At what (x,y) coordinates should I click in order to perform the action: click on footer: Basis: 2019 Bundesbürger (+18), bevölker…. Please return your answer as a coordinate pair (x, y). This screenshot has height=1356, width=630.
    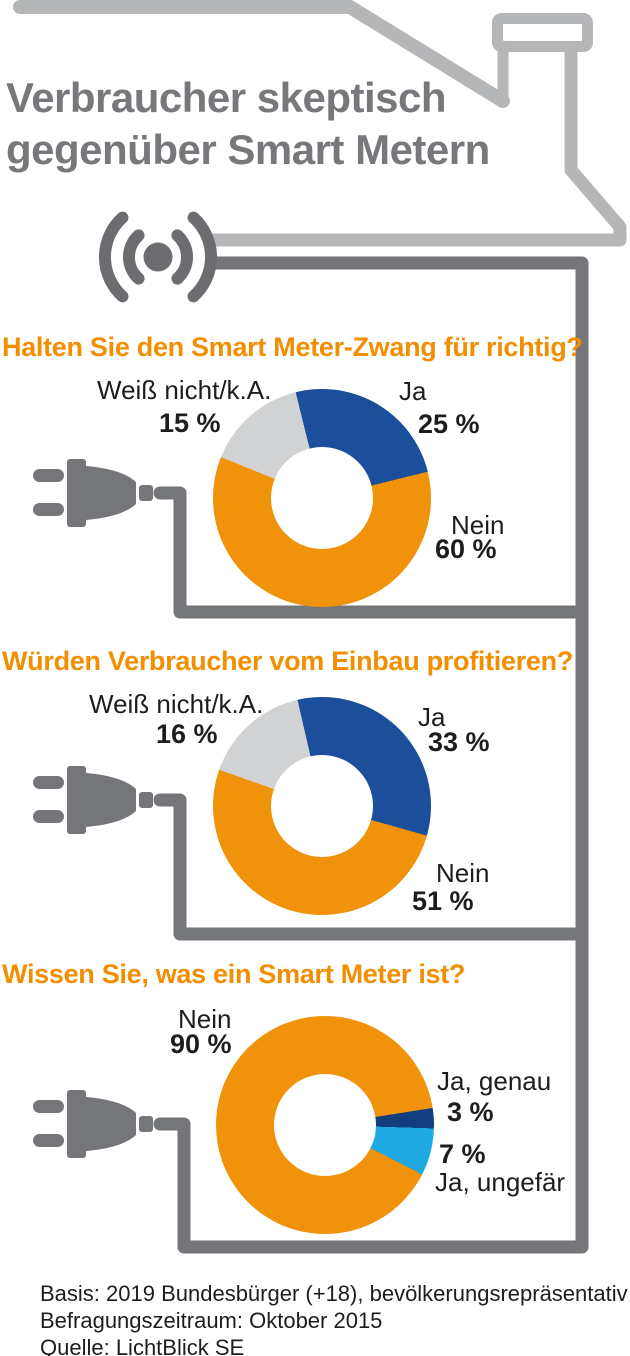
    Looking at the image, I should click on (334, 1318).